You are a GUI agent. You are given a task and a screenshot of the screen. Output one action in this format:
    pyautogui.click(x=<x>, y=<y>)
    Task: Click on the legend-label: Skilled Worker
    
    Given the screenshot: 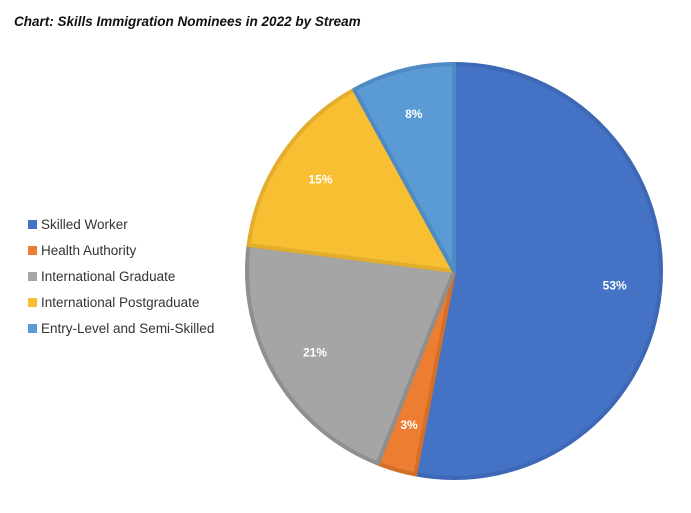 What is the action you would take?
    pyautogui.click(x=84, y=224)
    